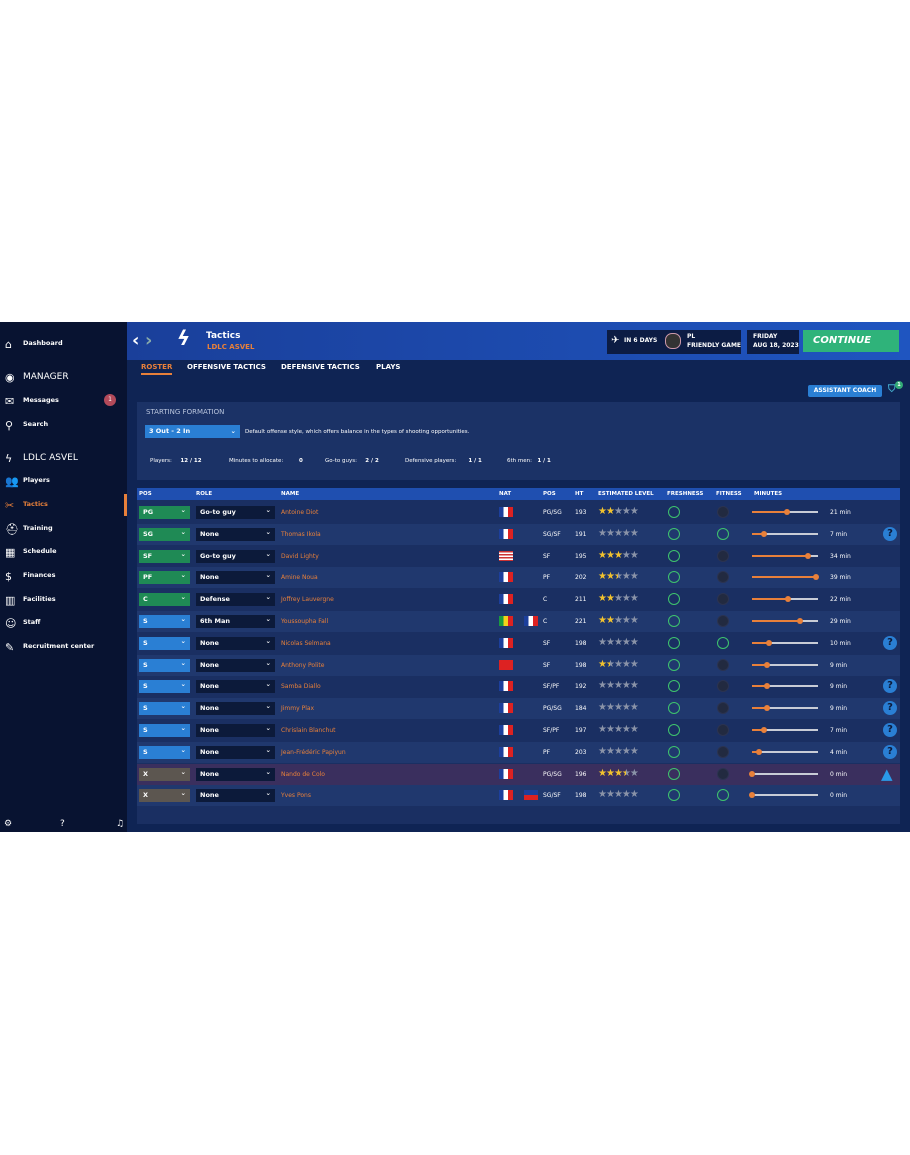 The height and width of the screenshot is (1155, 910). I want to click on nav-item: Staff, so click(32, 622).